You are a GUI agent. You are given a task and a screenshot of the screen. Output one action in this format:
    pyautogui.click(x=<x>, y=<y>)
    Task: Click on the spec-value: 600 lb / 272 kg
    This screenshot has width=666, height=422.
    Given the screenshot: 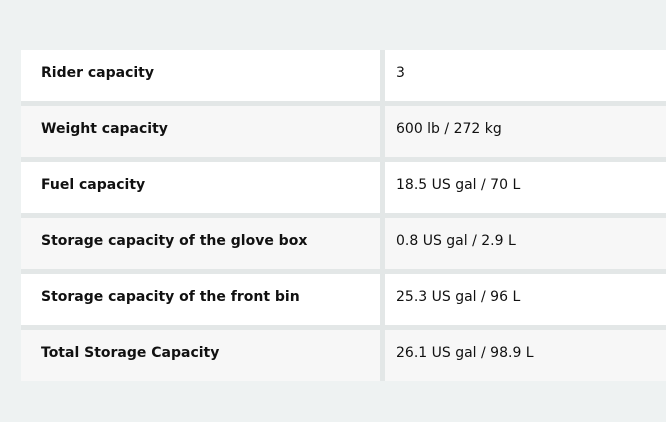 What is the action you would take?
    pyautogui.click(x=525, y=131)
    